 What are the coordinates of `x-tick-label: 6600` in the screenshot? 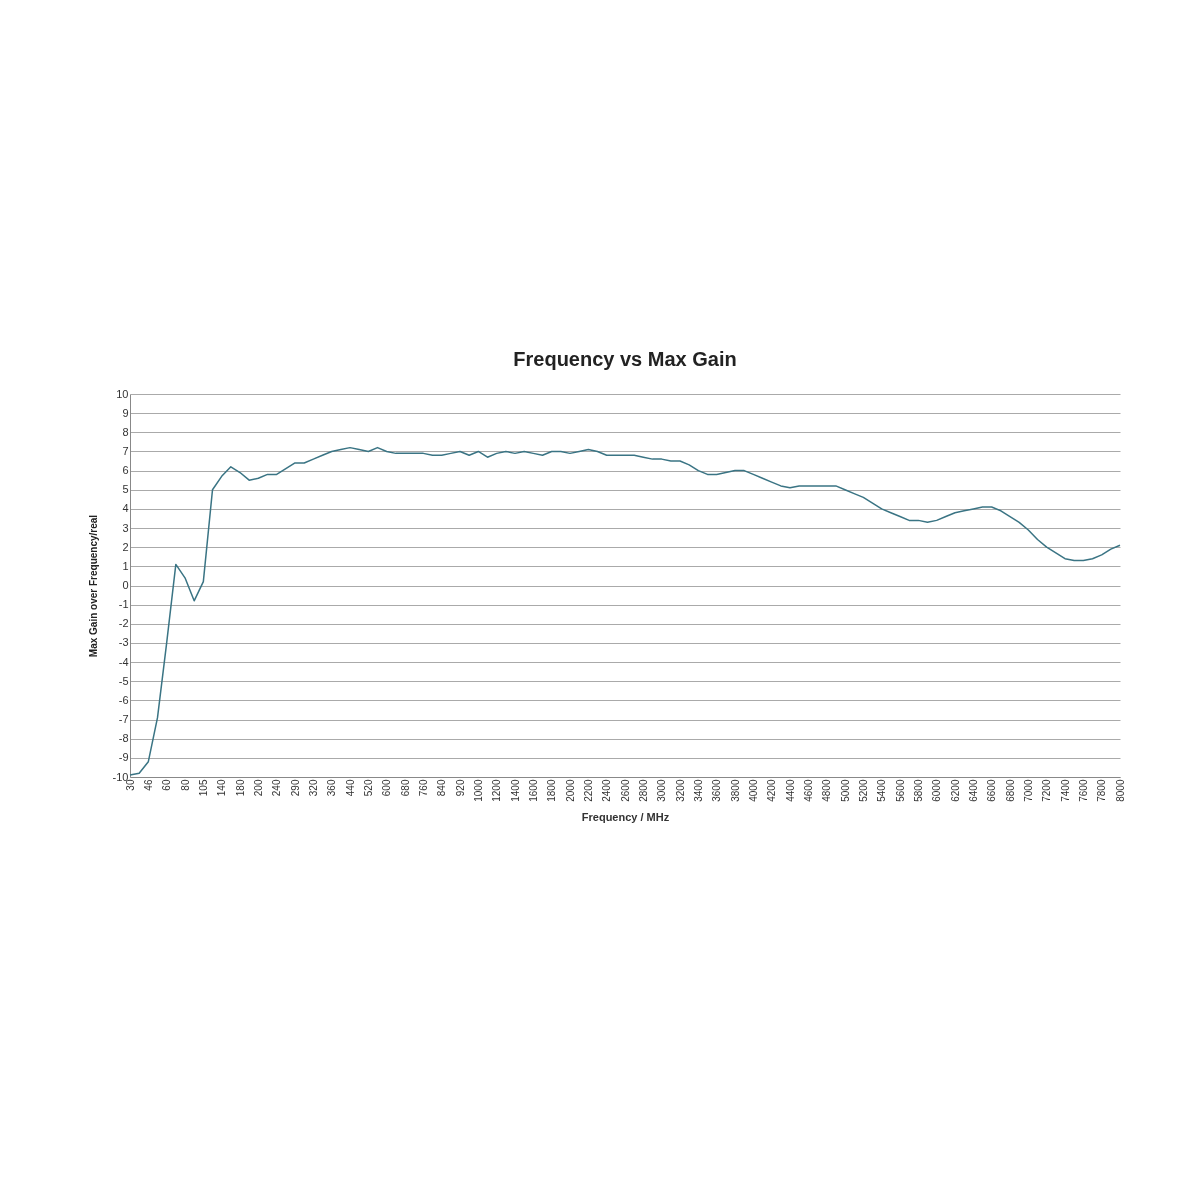 It's located at (992, 790).